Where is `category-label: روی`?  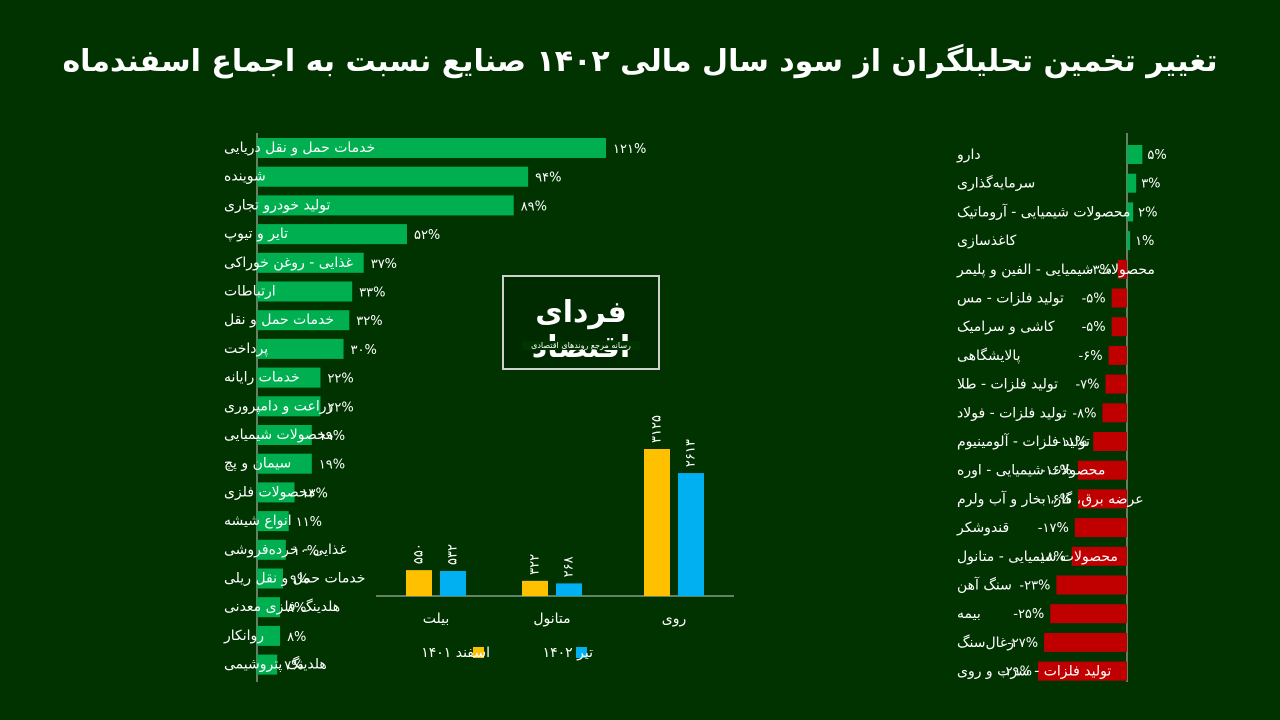 category-label: روی is located at coordinates (674, 619).